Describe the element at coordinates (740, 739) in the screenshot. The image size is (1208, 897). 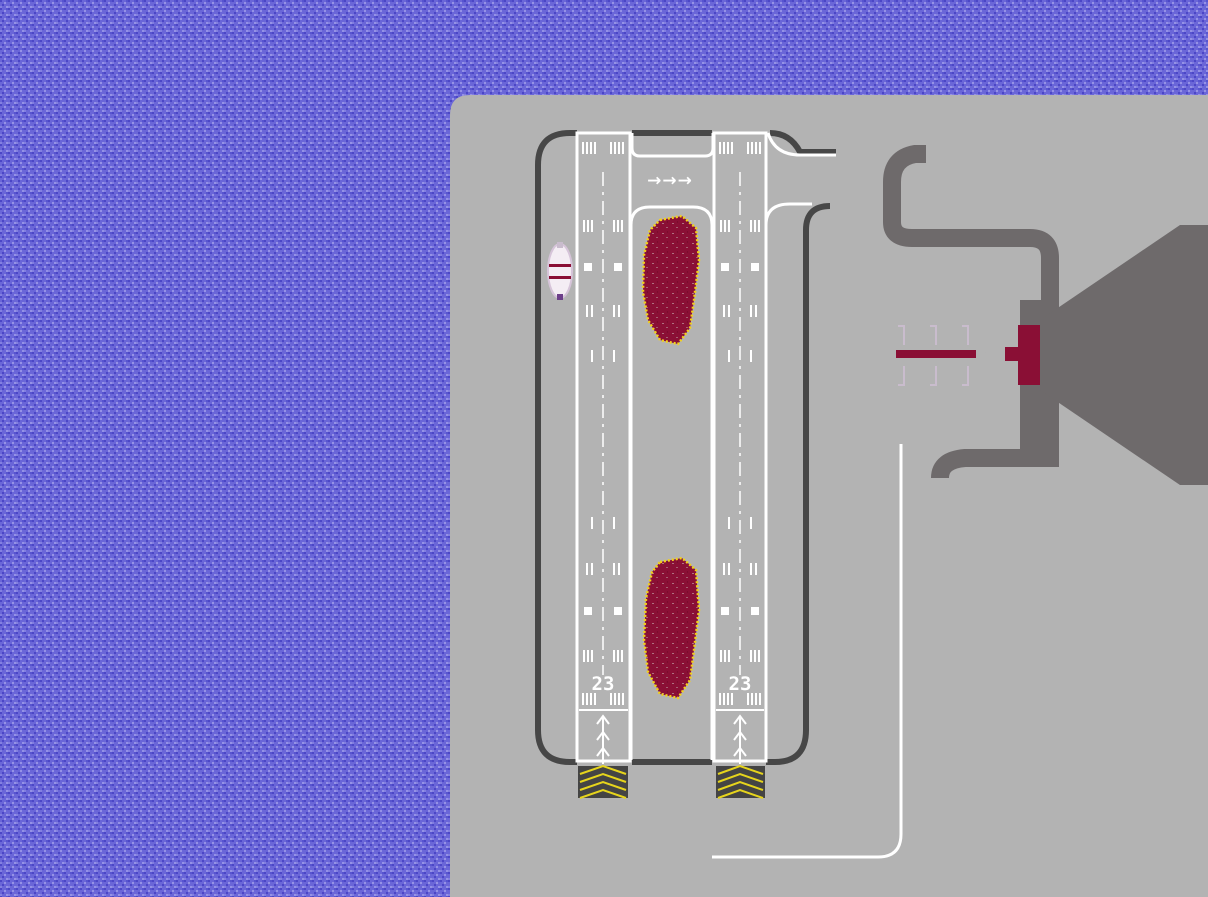
I see `runway-right-approach-arrows` at that location.